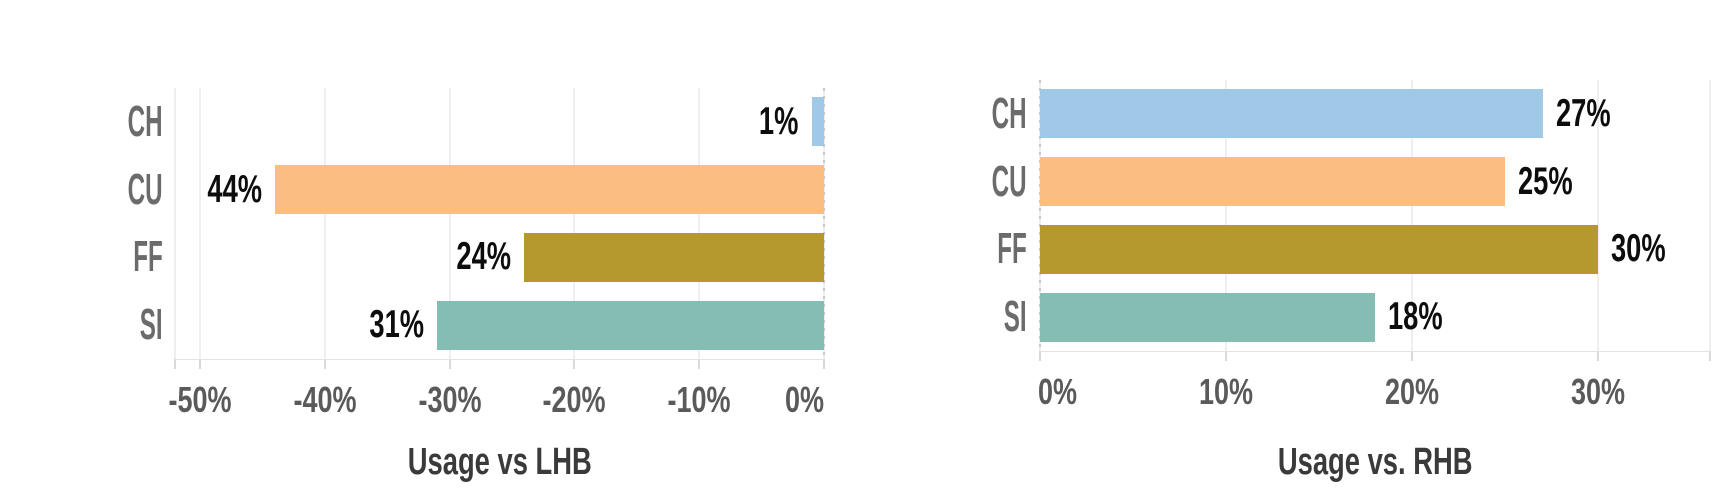 The width and height of the screenshot is (1718, 498). I want to click on x-tick-label-text: -20%, so click(574, 399).